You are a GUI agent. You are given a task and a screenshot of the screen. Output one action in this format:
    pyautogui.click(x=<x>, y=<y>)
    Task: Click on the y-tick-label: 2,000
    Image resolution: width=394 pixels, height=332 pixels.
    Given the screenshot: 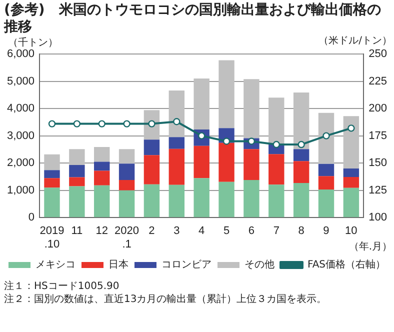 What is the action you would take?
    pyautogui.click(x=20, y=163)
    